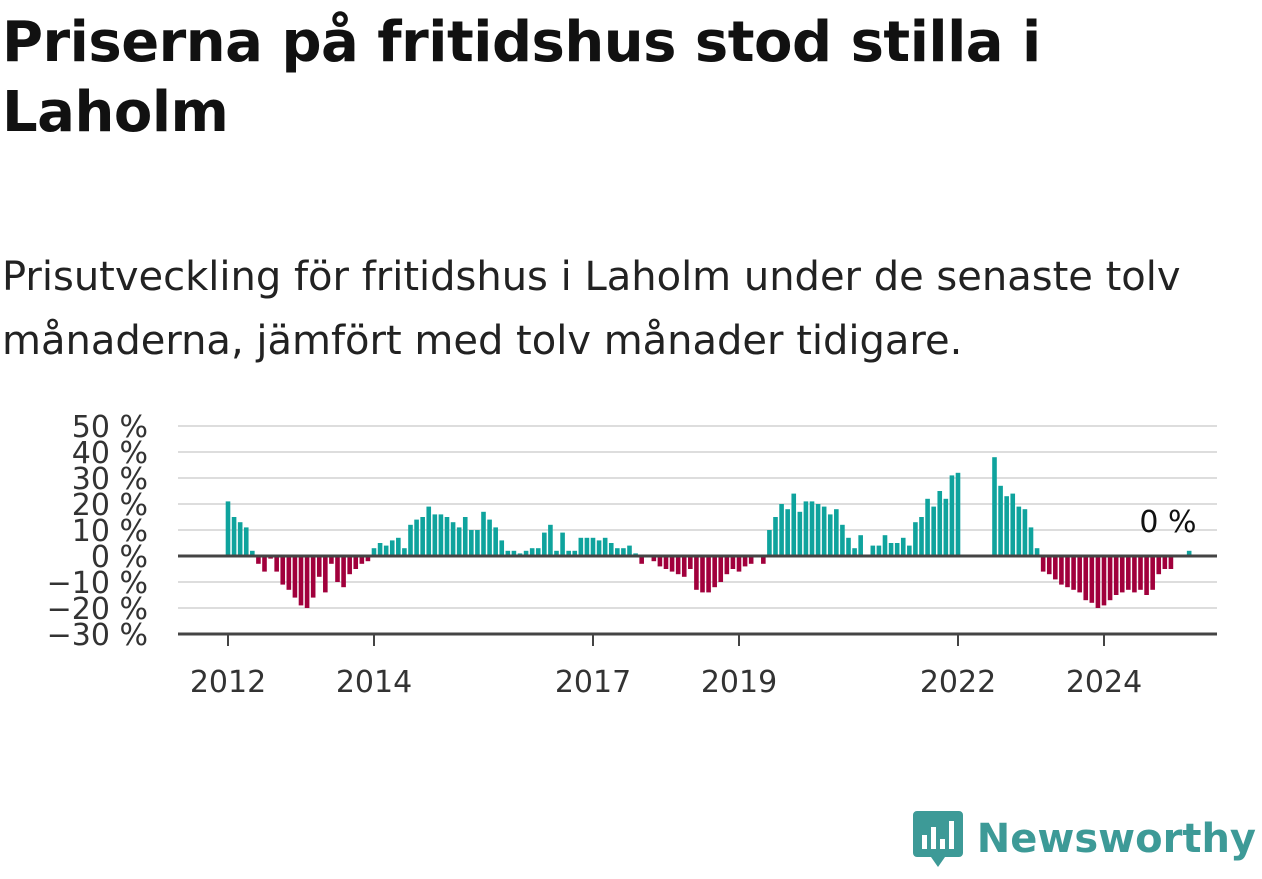 Image resolution: width=1262 pixels, height=879 pixels. Describe the element at coordinates (110, 479) in the screenshot. I see `y-tick-label: 30 %` at that location.